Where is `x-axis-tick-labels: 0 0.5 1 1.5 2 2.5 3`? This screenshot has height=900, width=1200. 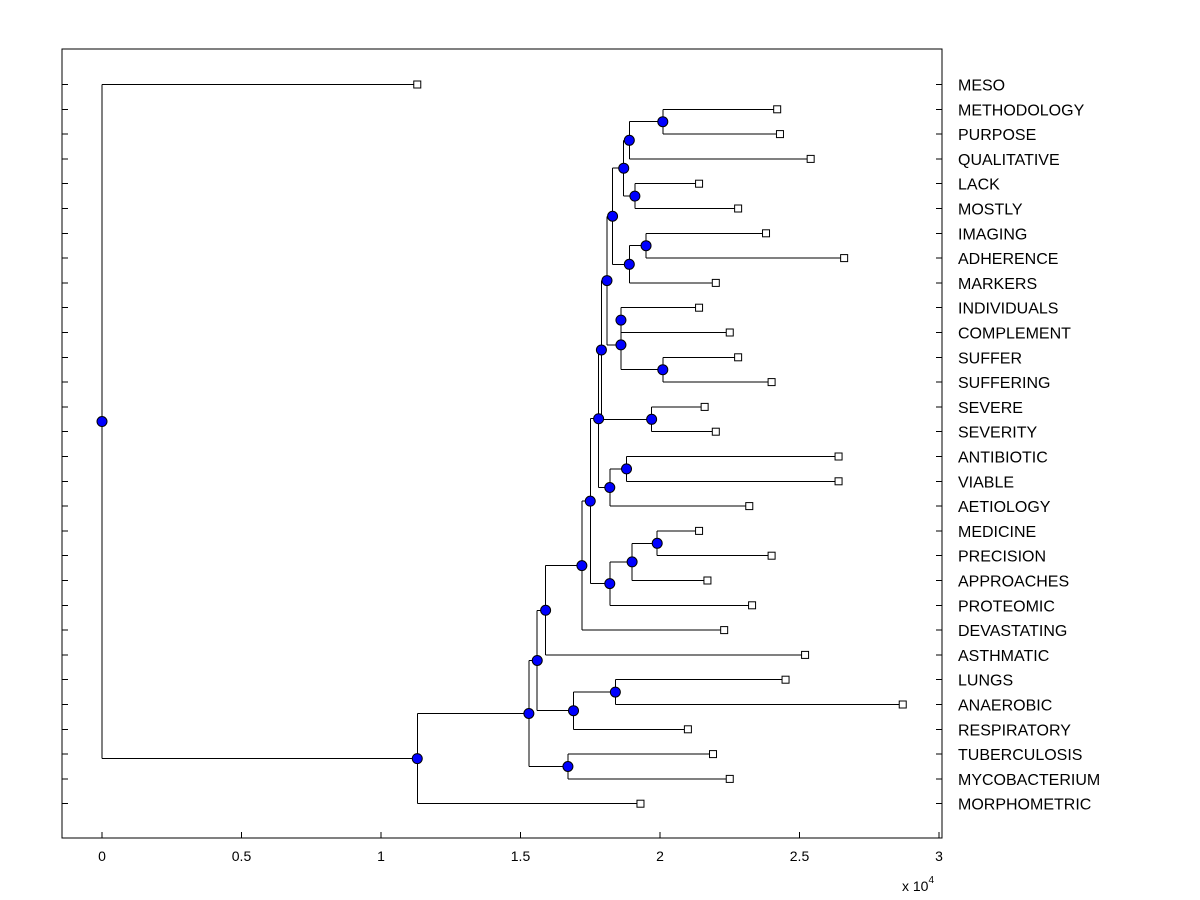
x-axis-tick-labels: 0 0.5 1 1.5 2 2.5 3 is located at coordinates (520, 856).